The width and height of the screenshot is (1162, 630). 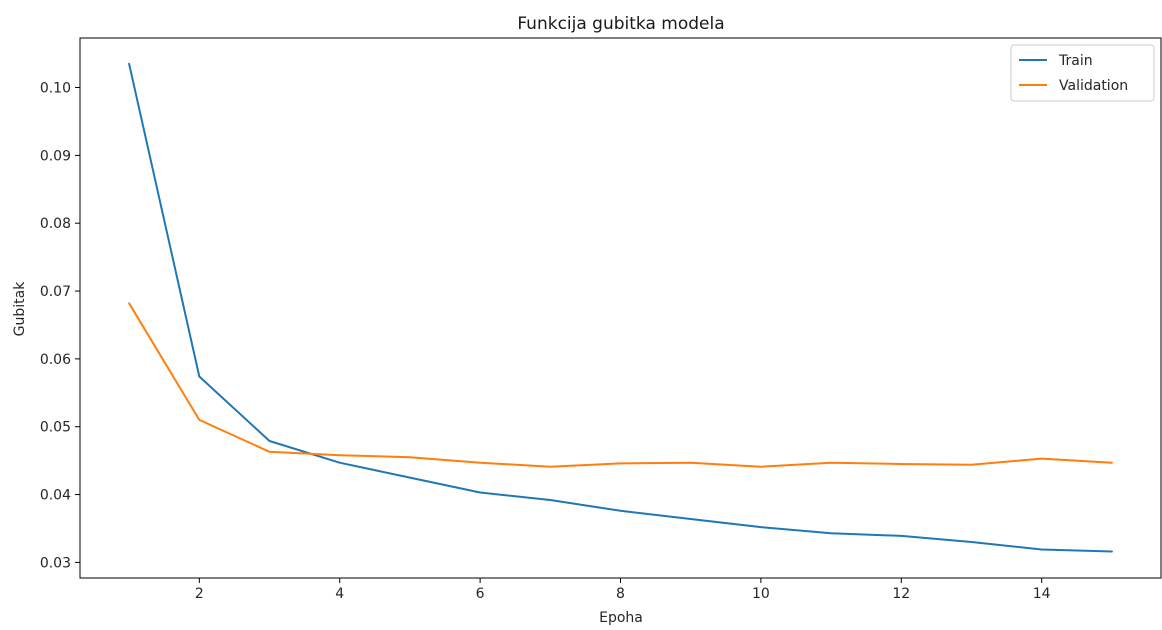 What do you see at coordinates (55, 496) in the screenshot?
I see `y-tick-label: 0.04` at bounding box center [55, 496].